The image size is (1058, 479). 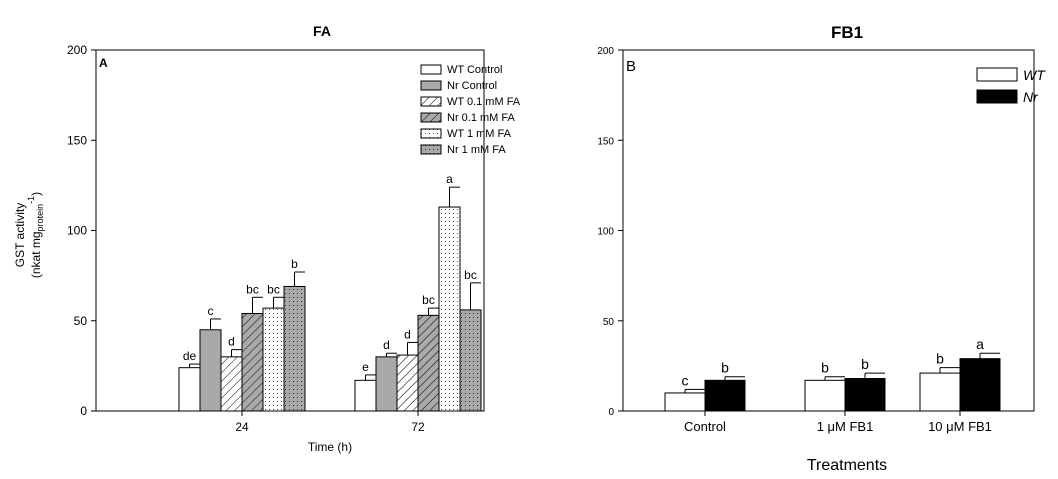 I want to click on legend-label-0-4: WT 1 mM FA, so click(x=479, y=134).